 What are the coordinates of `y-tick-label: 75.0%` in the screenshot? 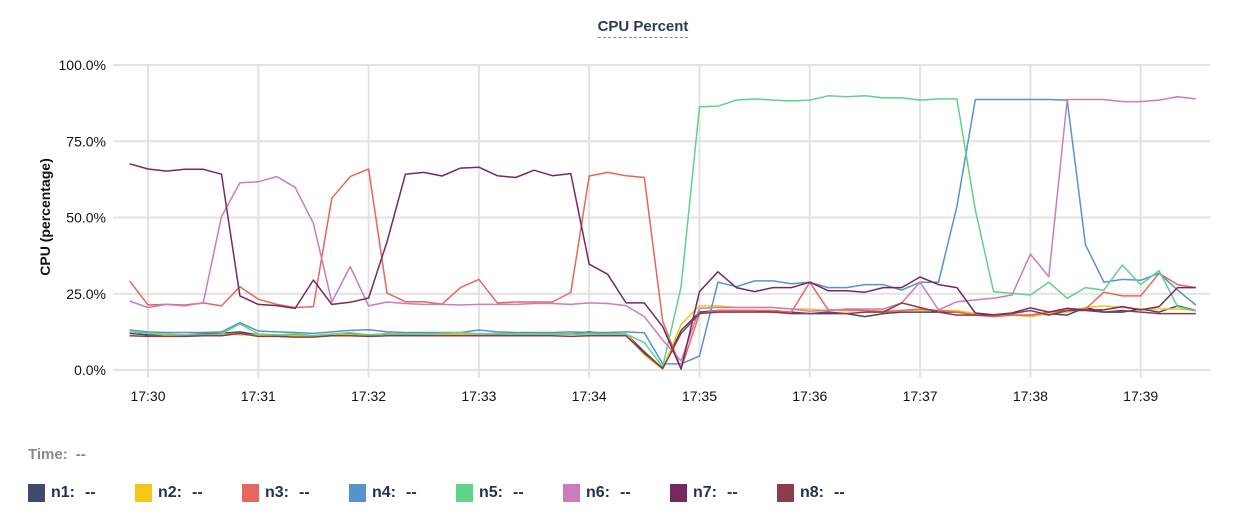 It's located at (86, 141).